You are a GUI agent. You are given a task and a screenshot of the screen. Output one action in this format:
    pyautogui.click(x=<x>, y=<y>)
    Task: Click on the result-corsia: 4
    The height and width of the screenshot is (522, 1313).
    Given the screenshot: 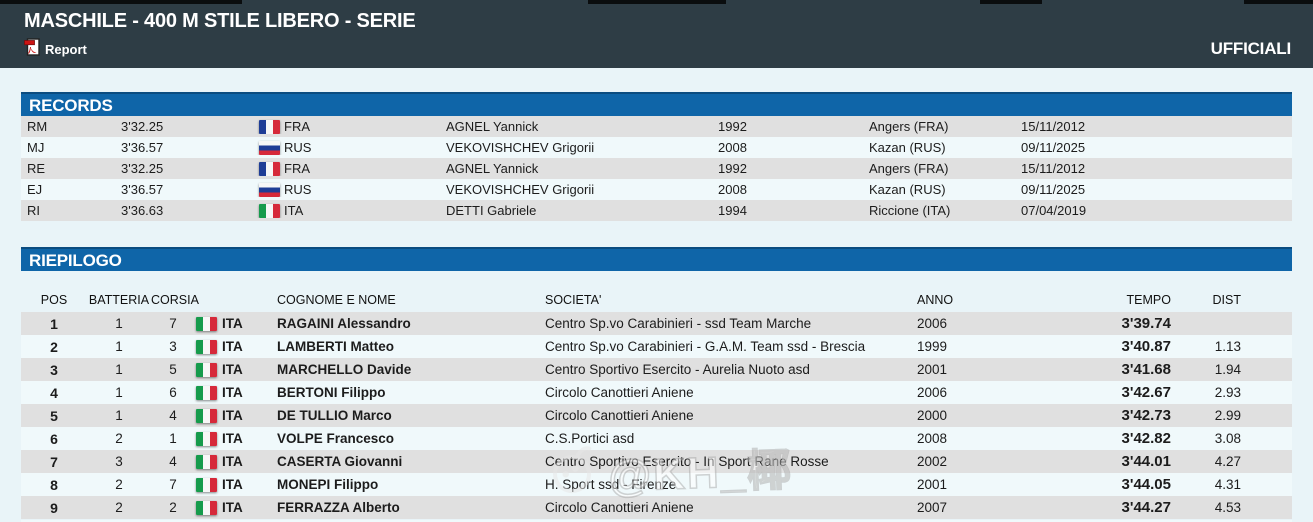 What is the action you would take?
    pyautogui.click(x=173, y=461)
    